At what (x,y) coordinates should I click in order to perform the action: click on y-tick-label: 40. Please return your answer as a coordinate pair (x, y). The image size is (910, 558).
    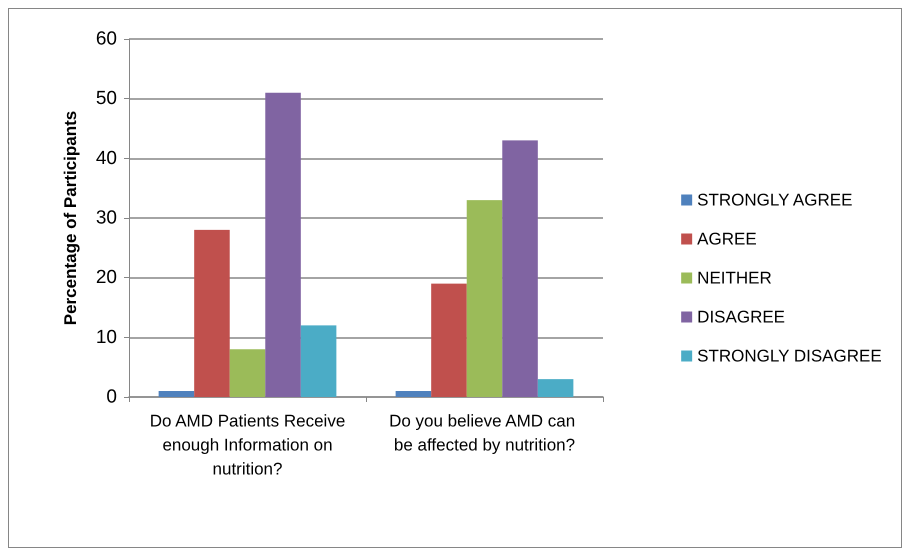
    Looking at the image, I should click on (106, 158).